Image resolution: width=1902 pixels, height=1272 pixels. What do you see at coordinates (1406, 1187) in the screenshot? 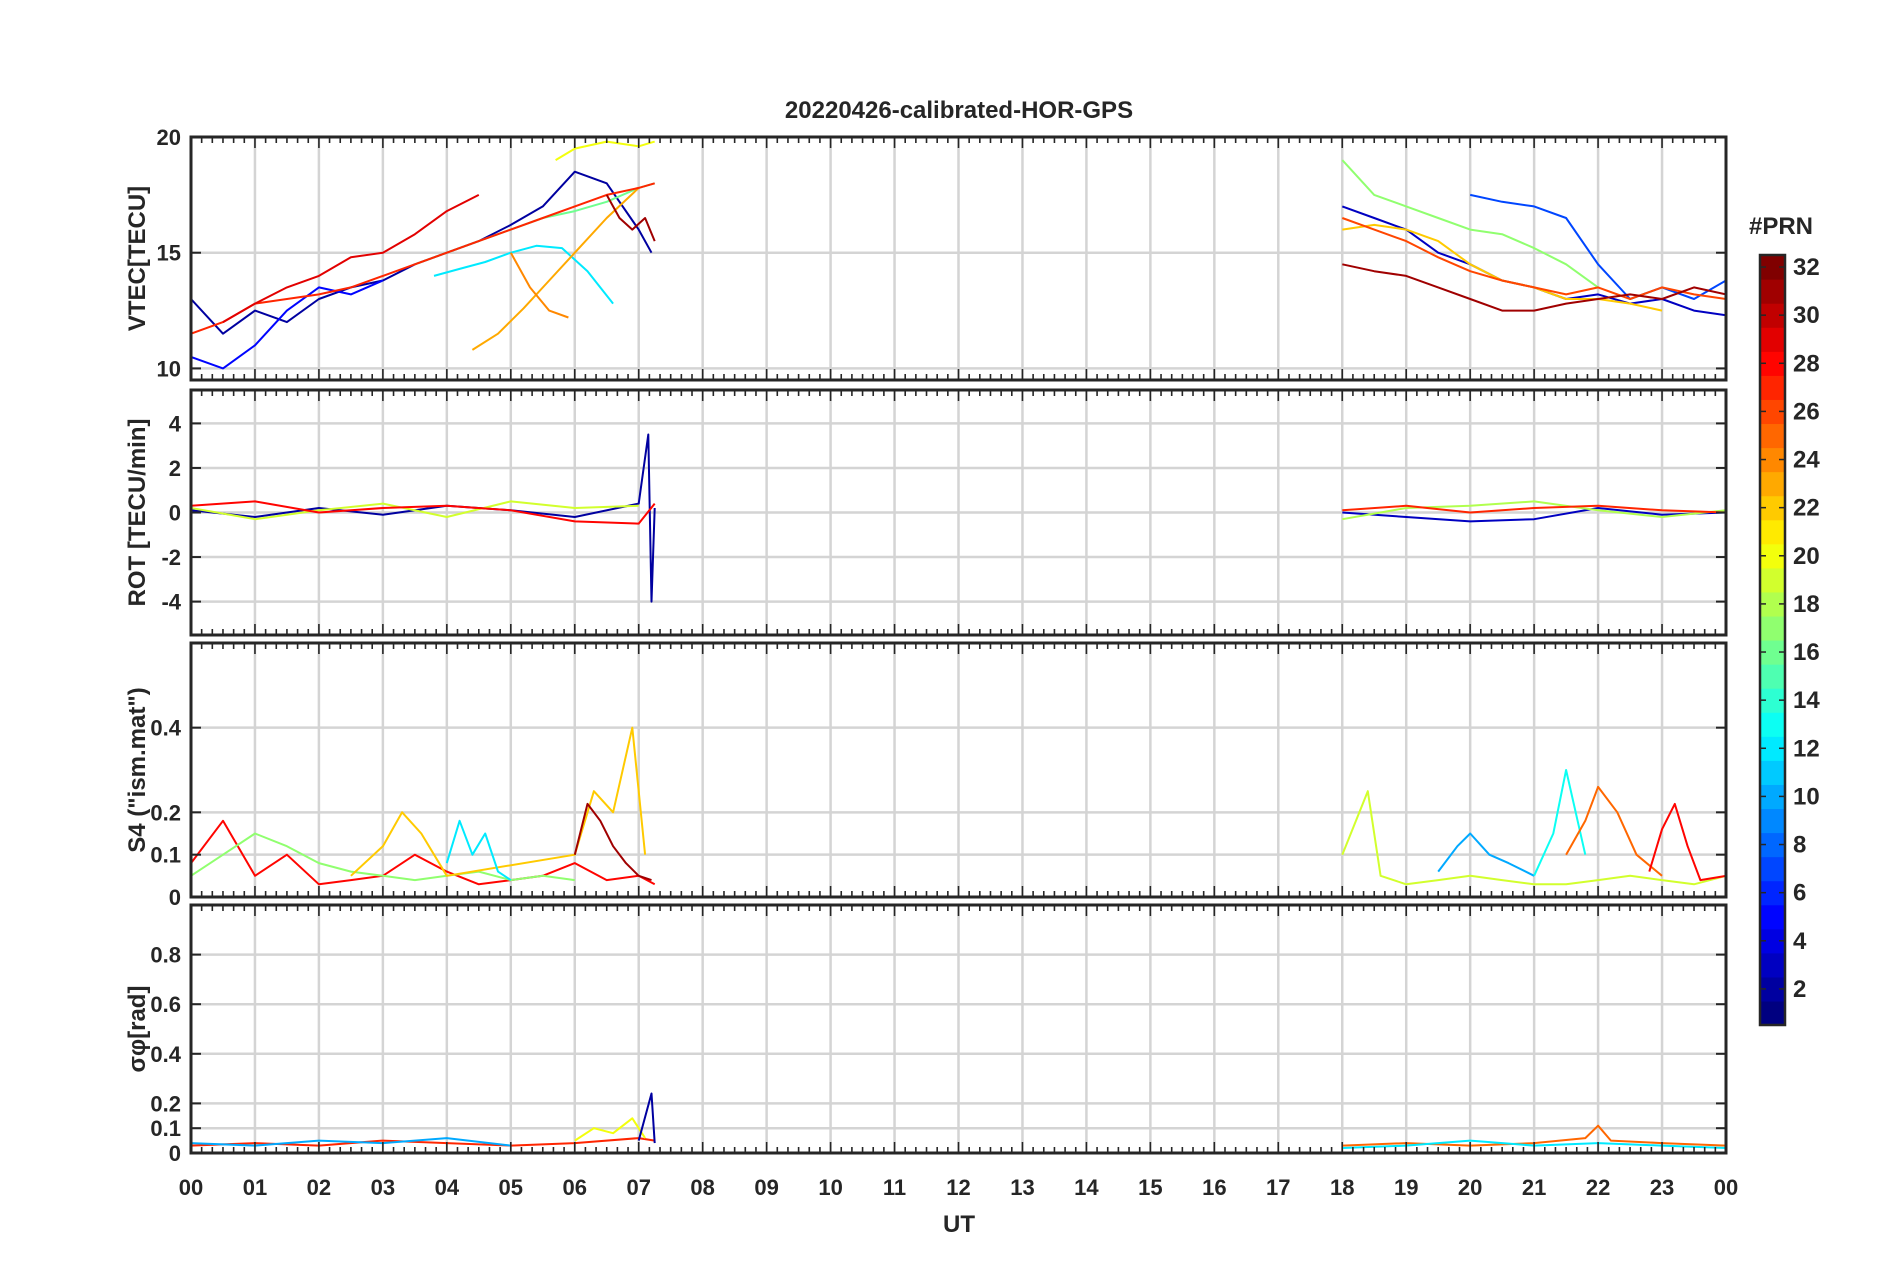
I see `x-tick-label: 19` at bounding box center [1406, 1187].